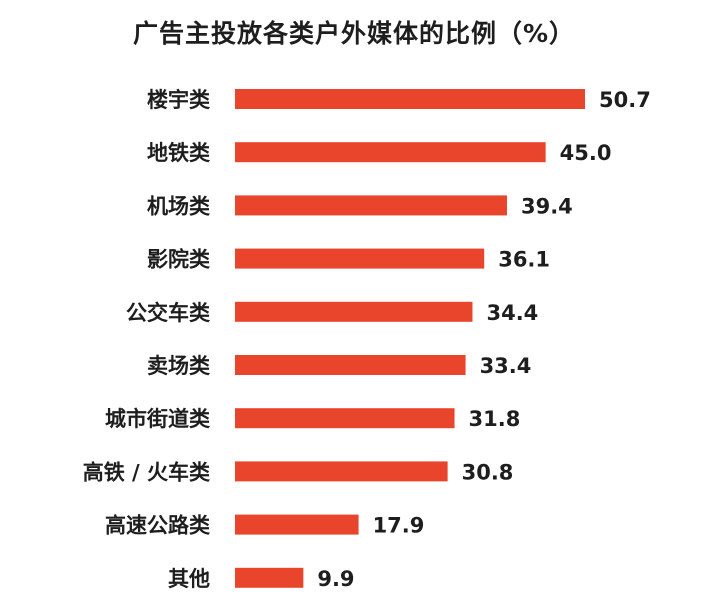 The image size is (708, 611). Describe the element at coordinates (179, 206) in the screenshot. I see `category-label: 机场类` at that location.